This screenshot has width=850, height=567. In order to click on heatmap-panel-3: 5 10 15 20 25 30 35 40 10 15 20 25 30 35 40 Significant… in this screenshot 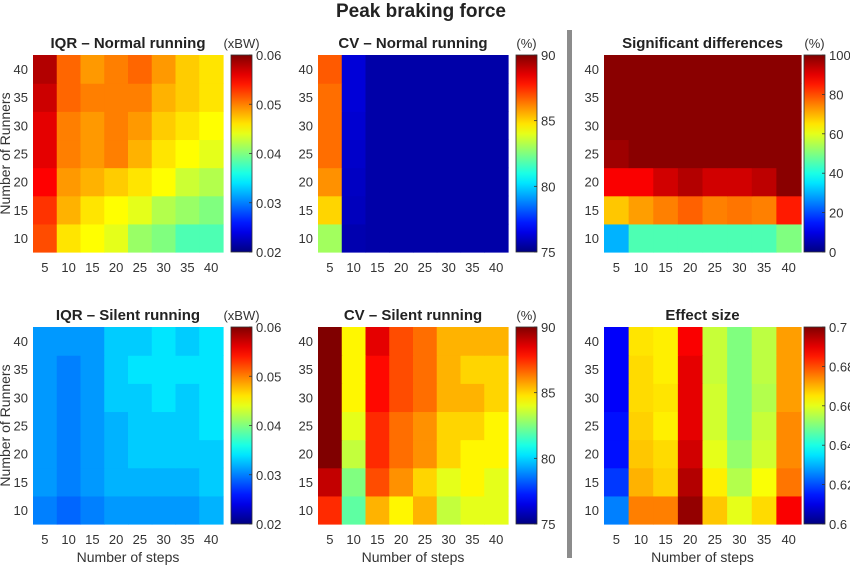, I will do `click(717, 155)`.